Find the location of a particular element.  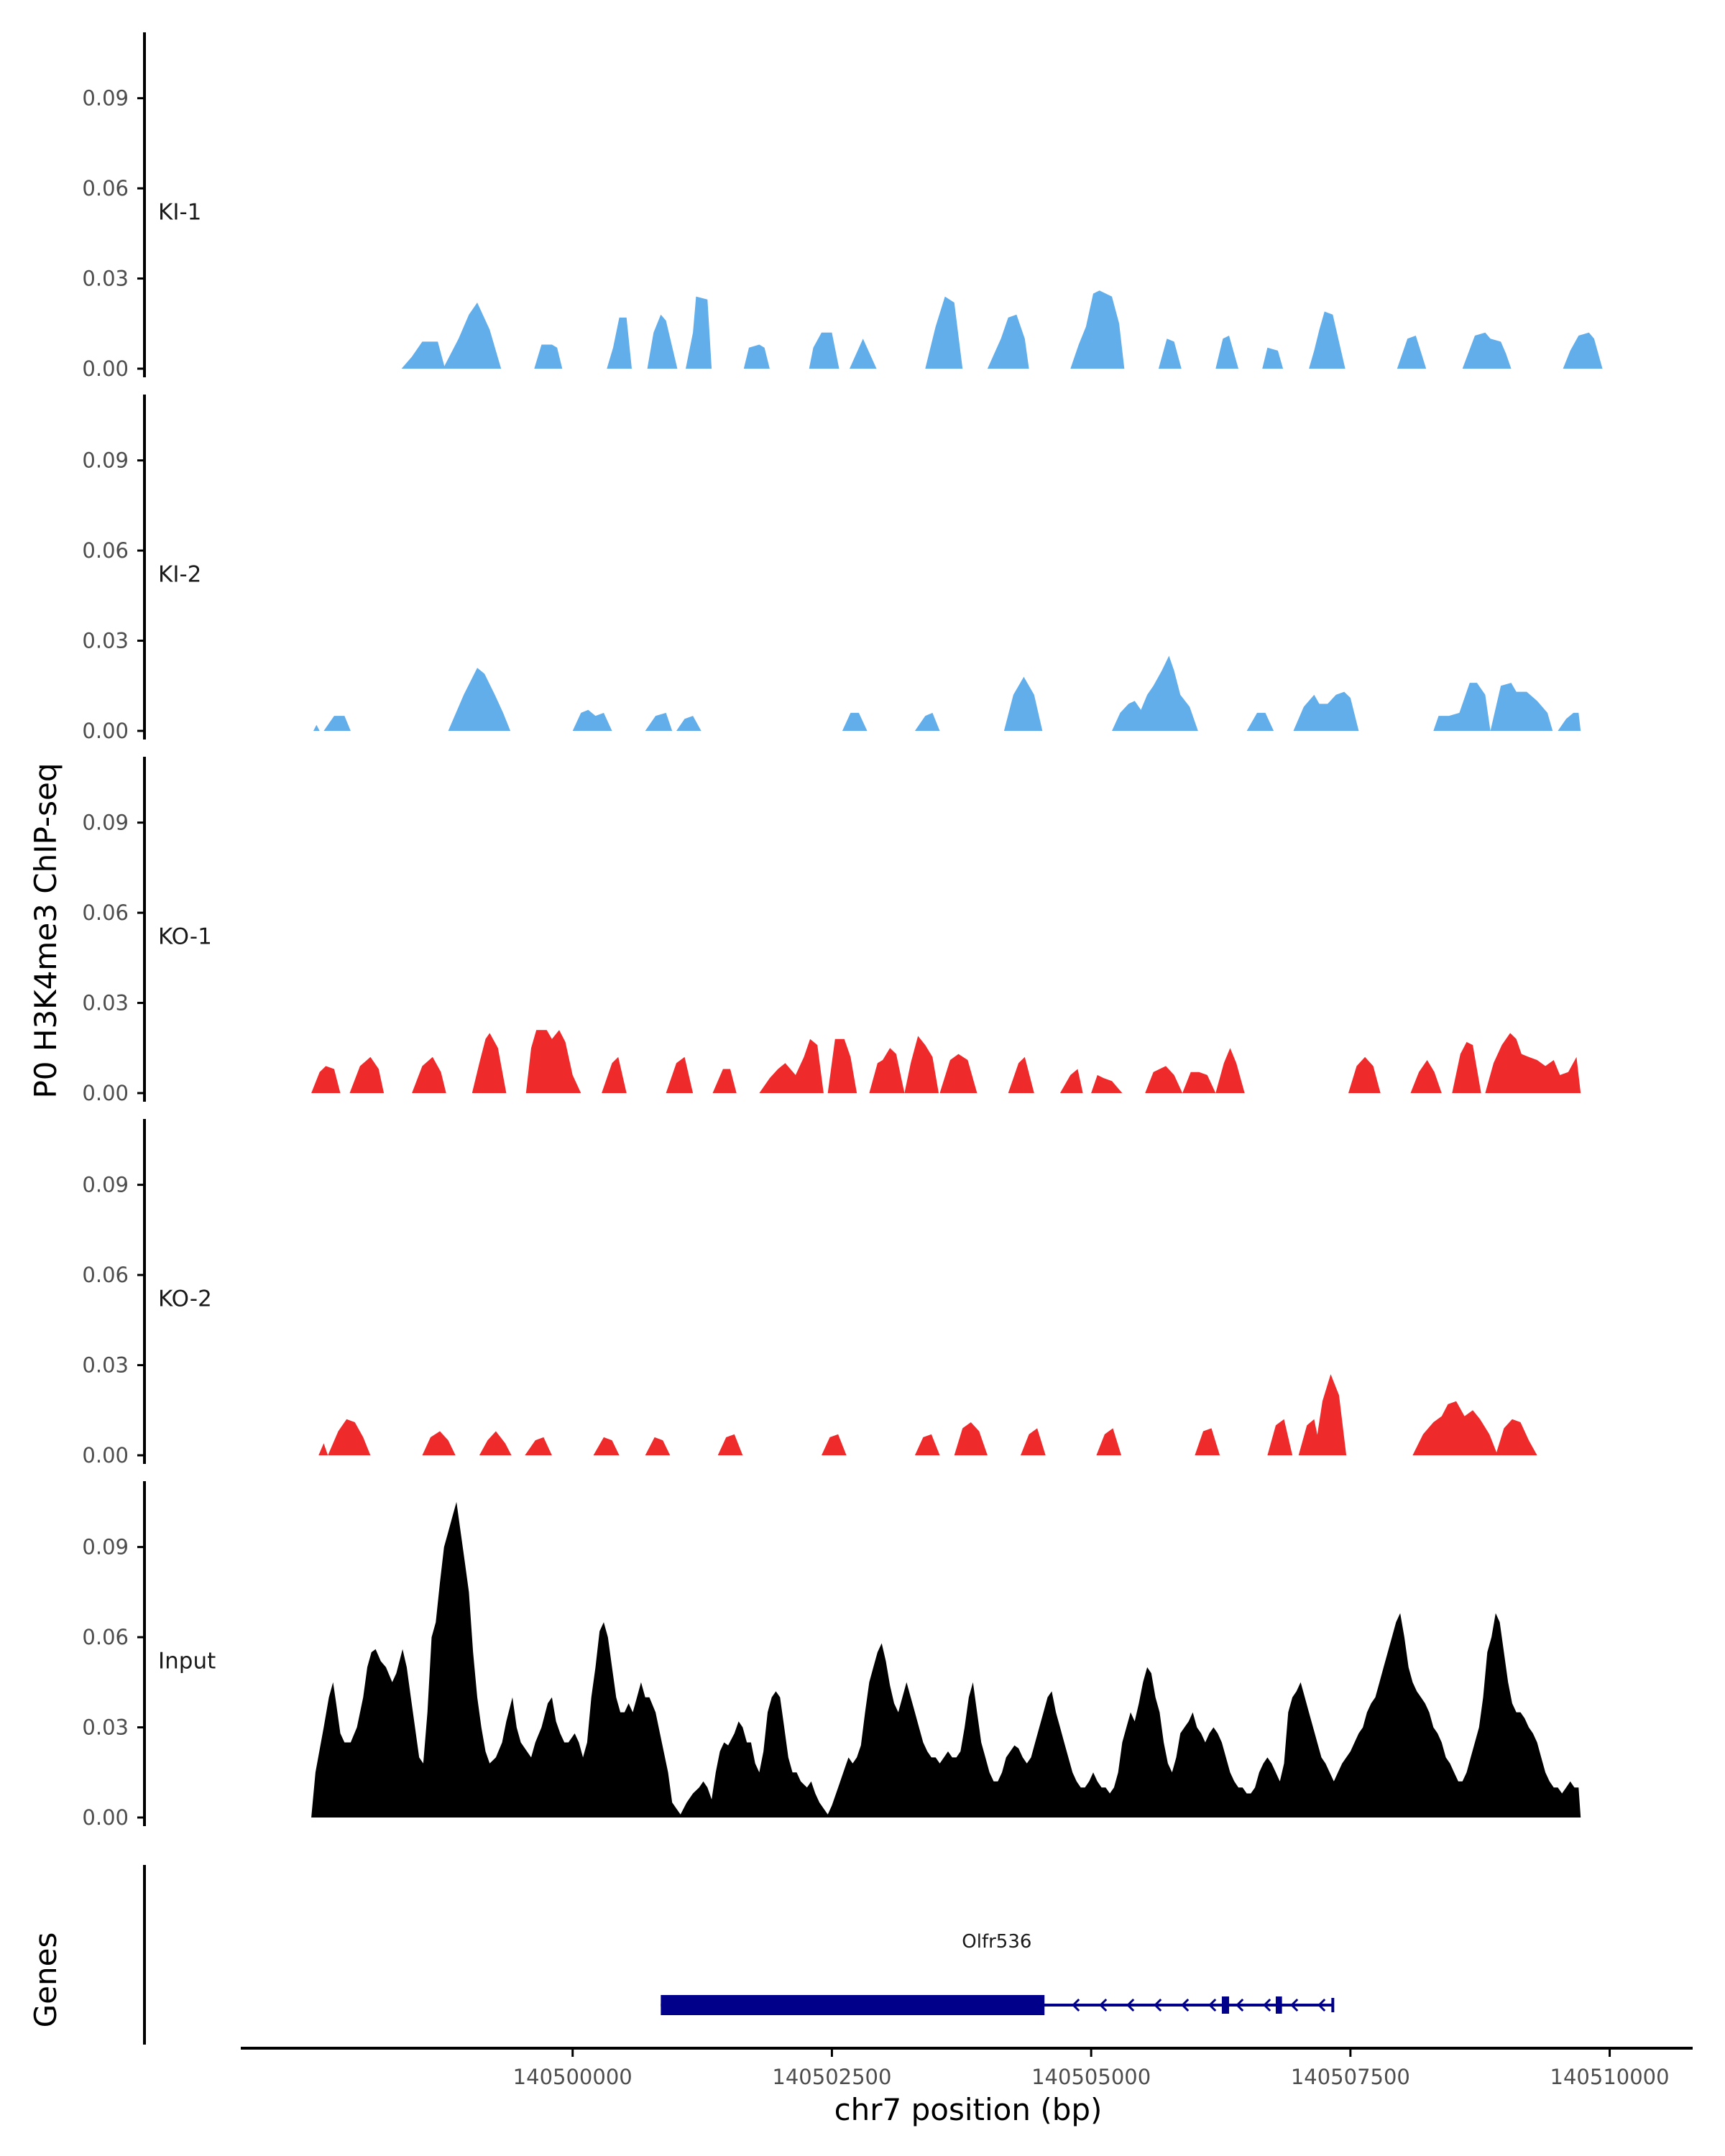

x-tick-label: 140507500 is located at coordinates (1350, 2077).